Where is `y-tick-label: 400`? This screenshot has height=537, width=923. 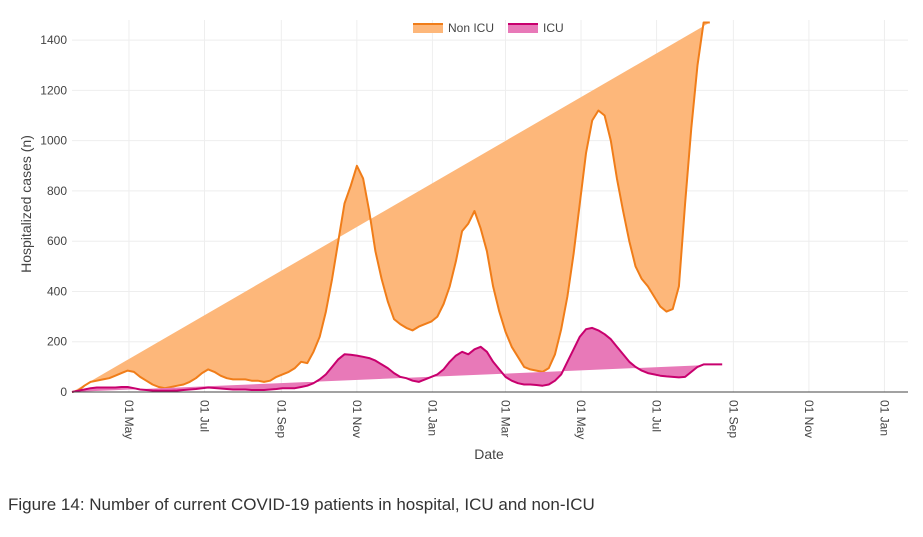 y-tick-label: 400 is located at coordinates (57, 291).